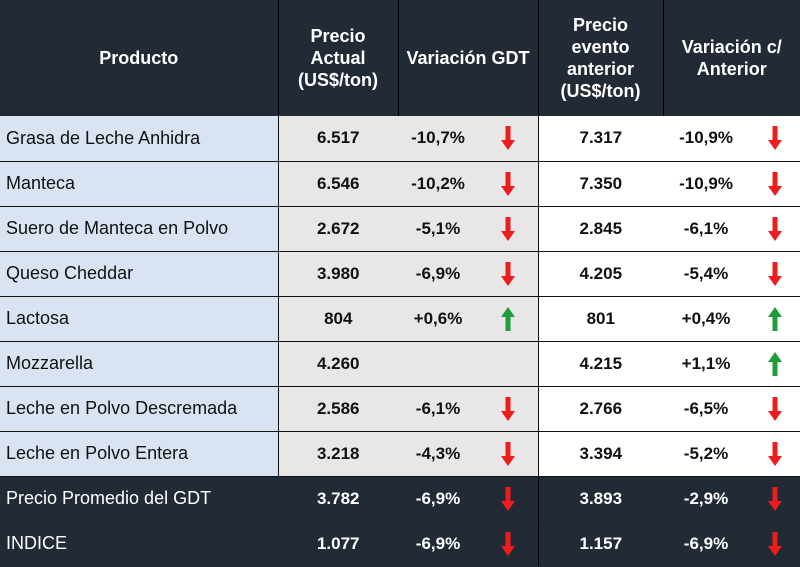 This screenshot has width=800, height=567. I want to click on previous-price: 3.394, so click(601, 454).